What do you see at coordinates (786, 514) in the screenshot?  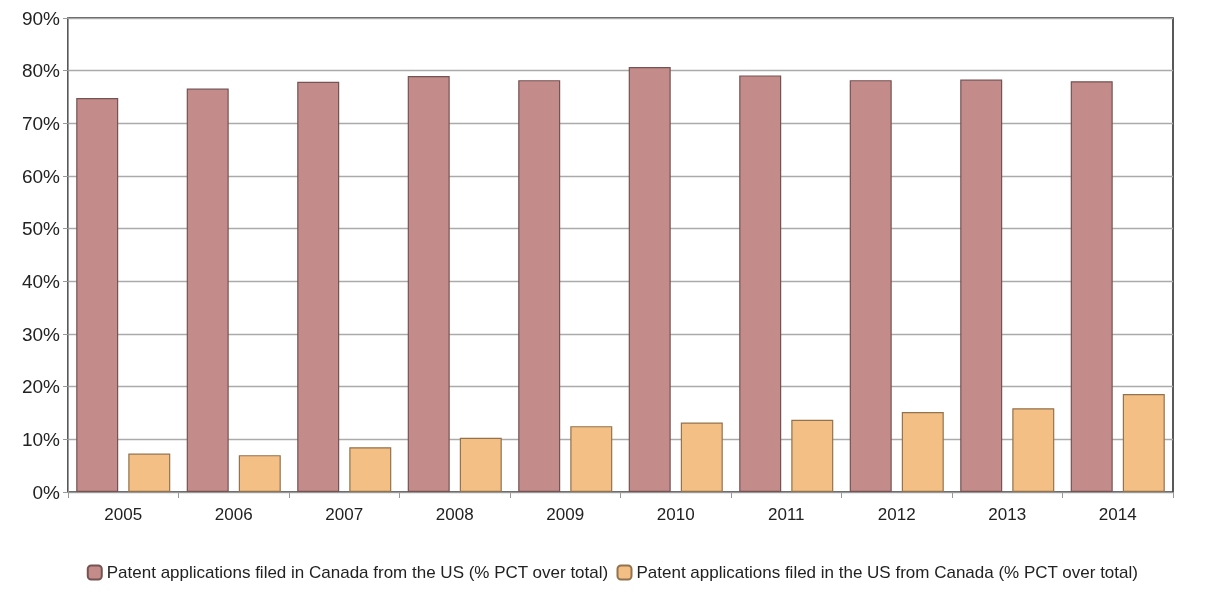 I see `x-tick-label: 2011` at bounding box center [786, 514].